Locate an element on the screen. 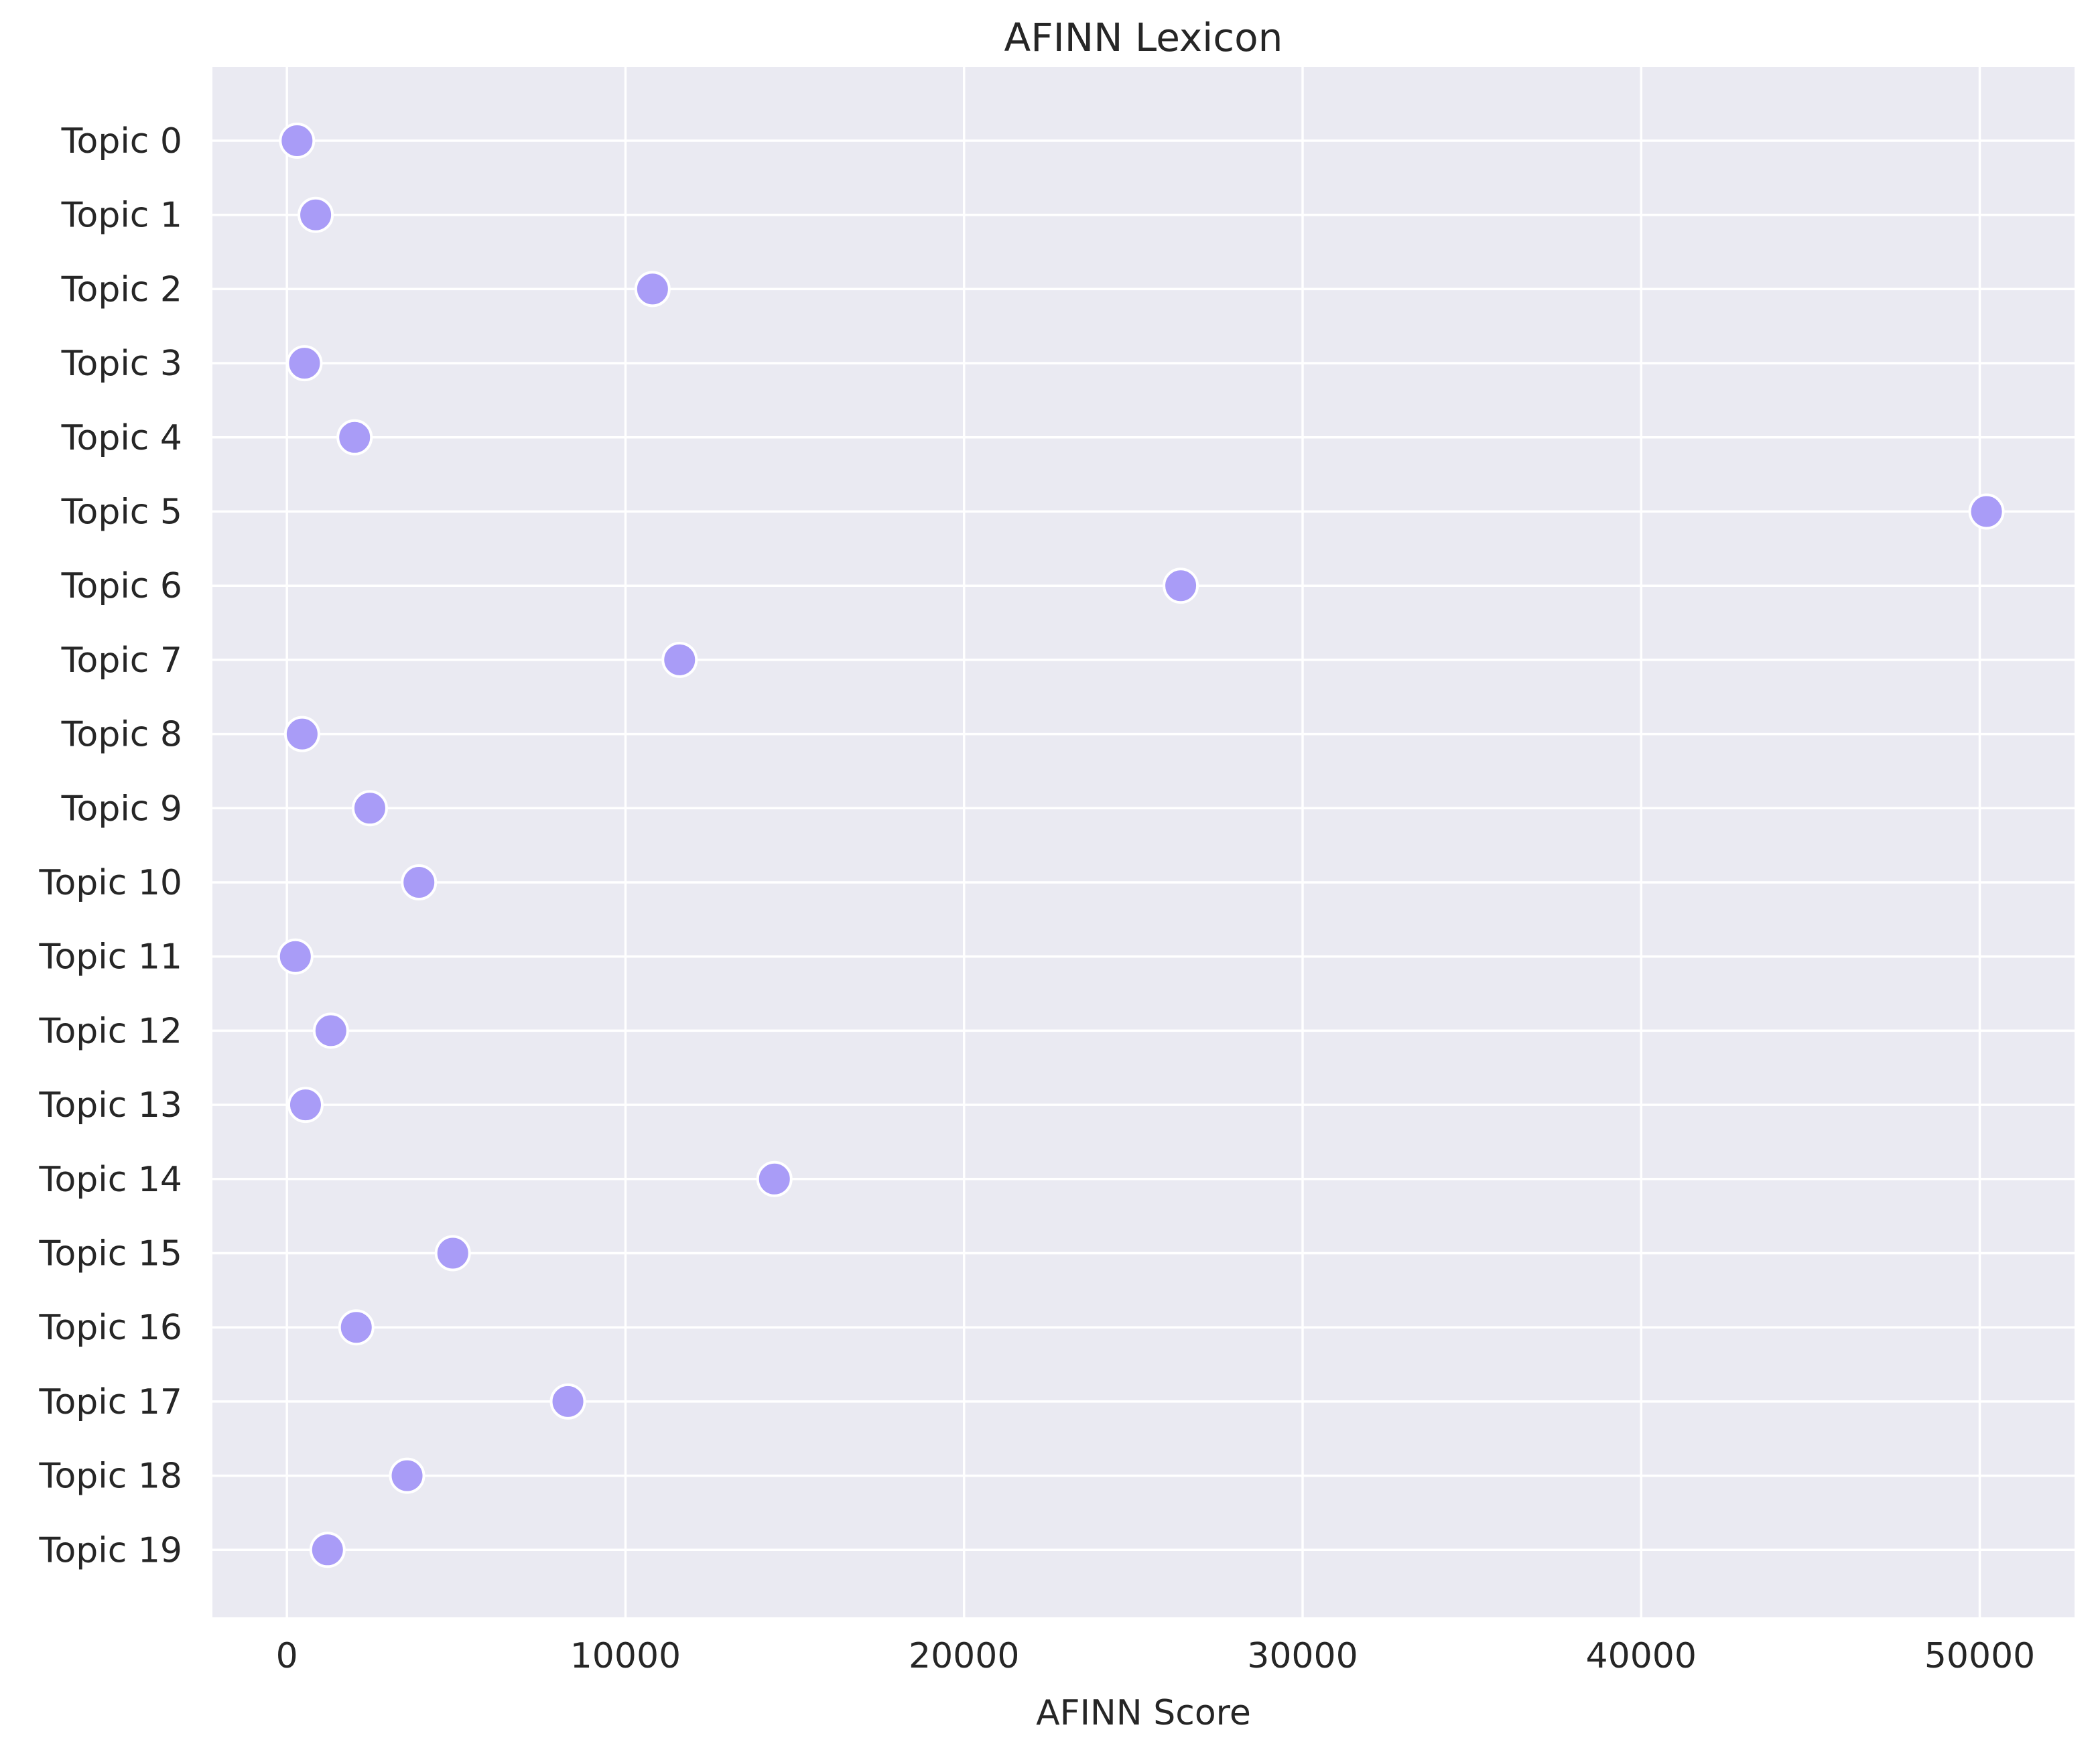  y-tick-label: Topic 5 is located at coordinates (121, 512).